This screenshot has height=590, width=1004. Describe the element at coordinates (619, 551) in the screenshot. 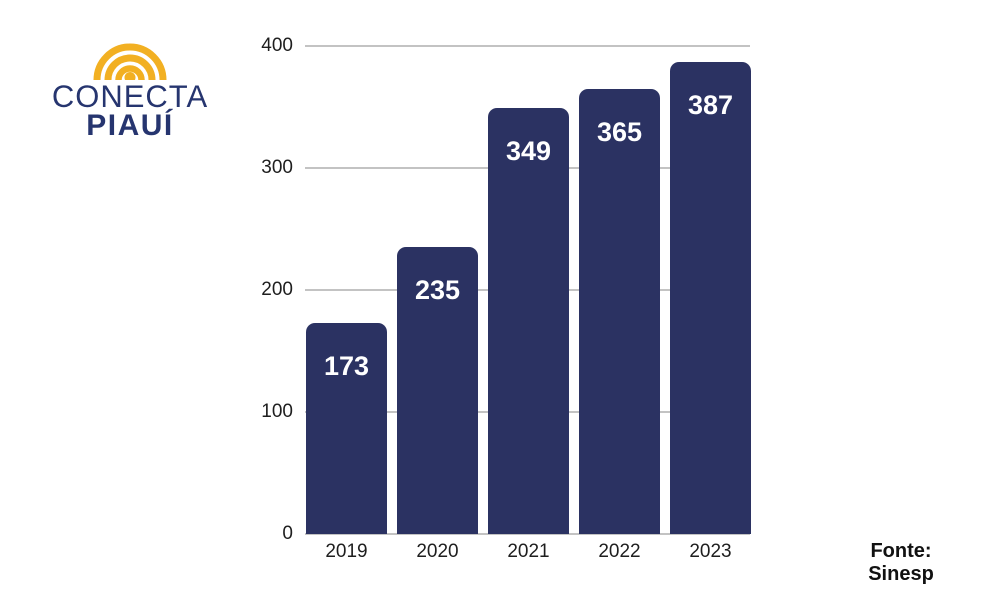

I see `x-axis-label-2022: 2022` at that location.